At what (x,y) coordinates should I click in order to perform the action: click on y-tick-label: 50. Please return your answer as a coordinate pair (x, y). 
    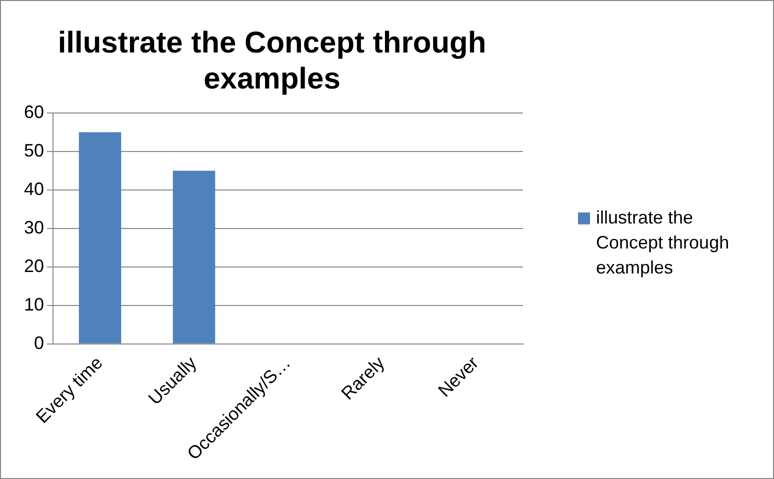
    Looking at the image, I should click on (34, 150).